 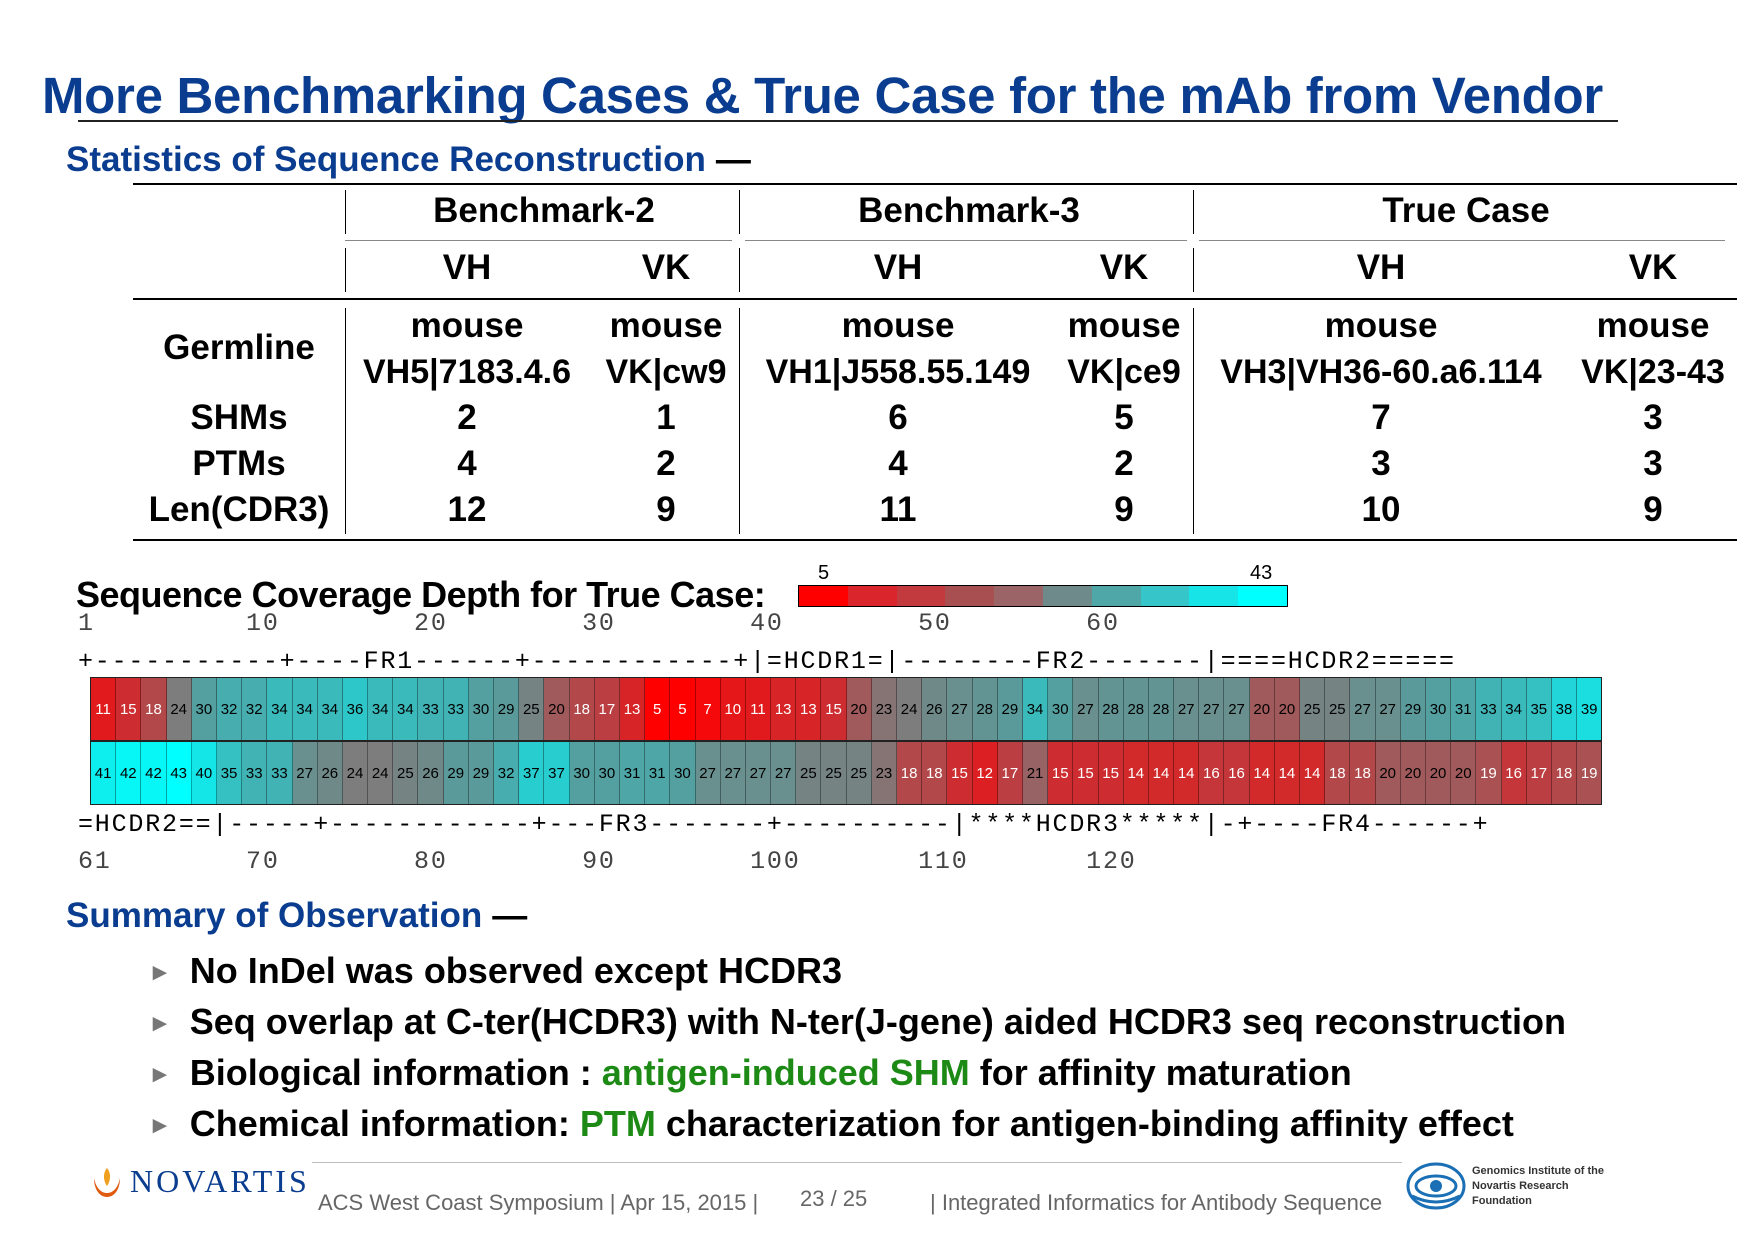 I want to click on gnf-line: Foundation, so click(x=1502, y=1200).